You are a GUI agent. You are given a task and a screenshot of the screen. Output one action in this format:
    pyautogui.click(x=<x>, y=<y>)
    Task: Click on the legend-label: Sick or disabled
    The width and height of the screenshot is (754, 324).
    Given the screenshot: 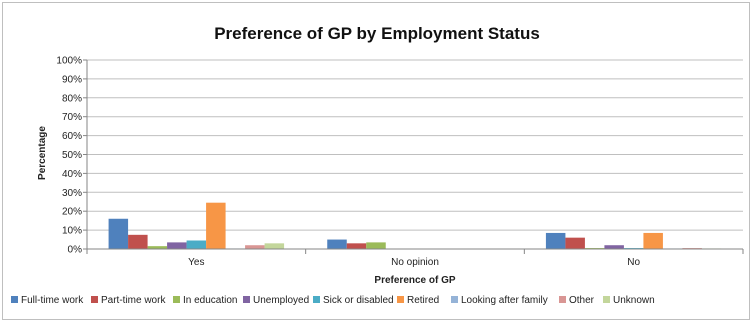 What is the action you would take?
    pyautogui.click(x=358, y=300)
    